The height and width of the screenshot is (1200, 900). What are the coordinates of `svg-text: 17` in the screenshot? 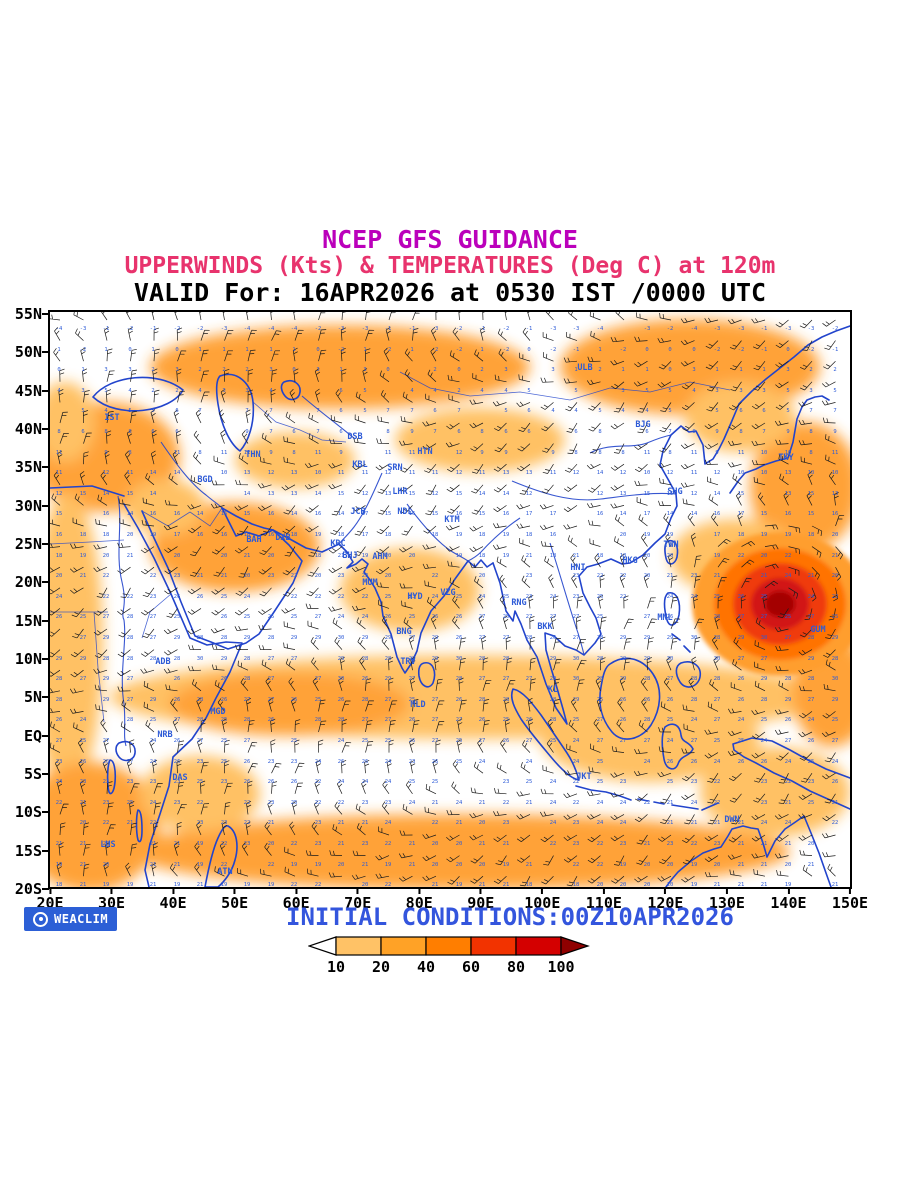 It's located at (365, 535).